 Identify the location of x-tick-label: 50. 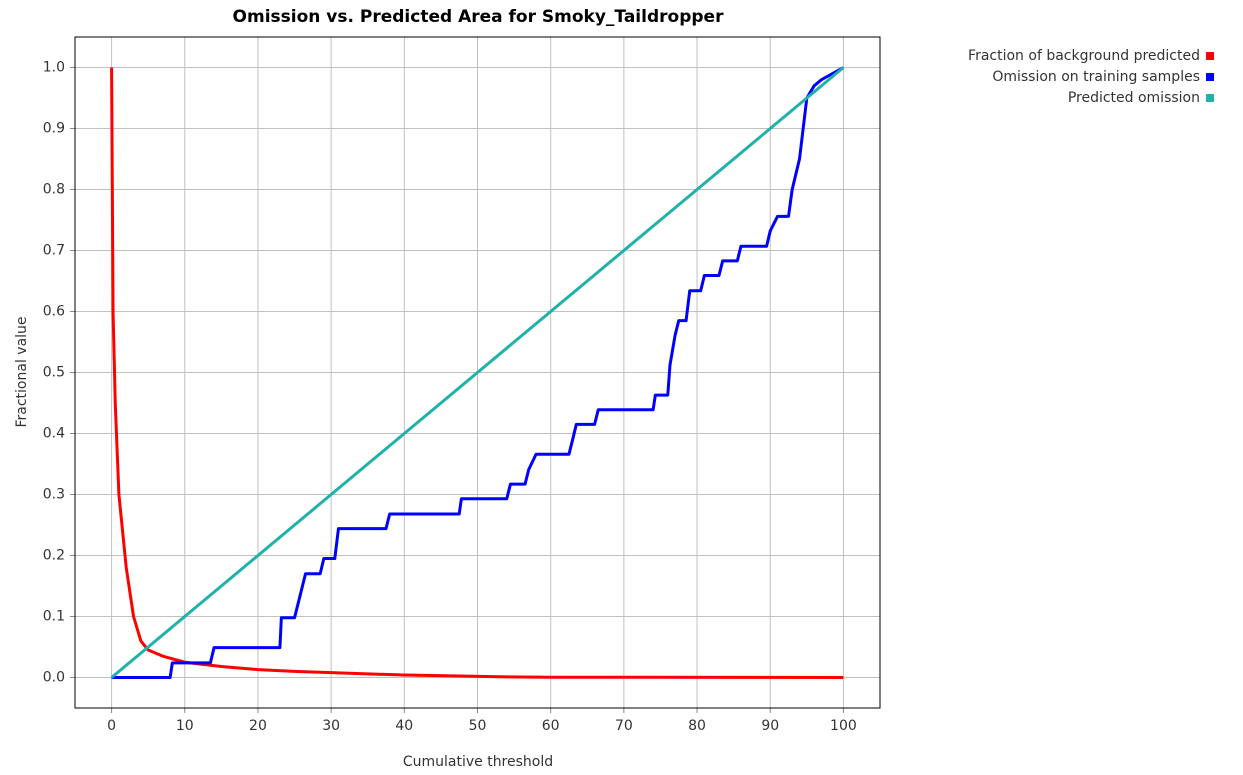
(478, 726).